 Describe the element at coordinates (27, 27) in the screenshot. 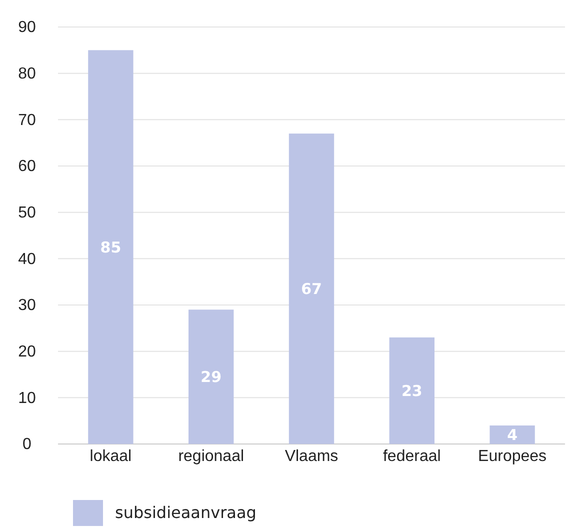

I see `y-tick-label: 90` at that location.